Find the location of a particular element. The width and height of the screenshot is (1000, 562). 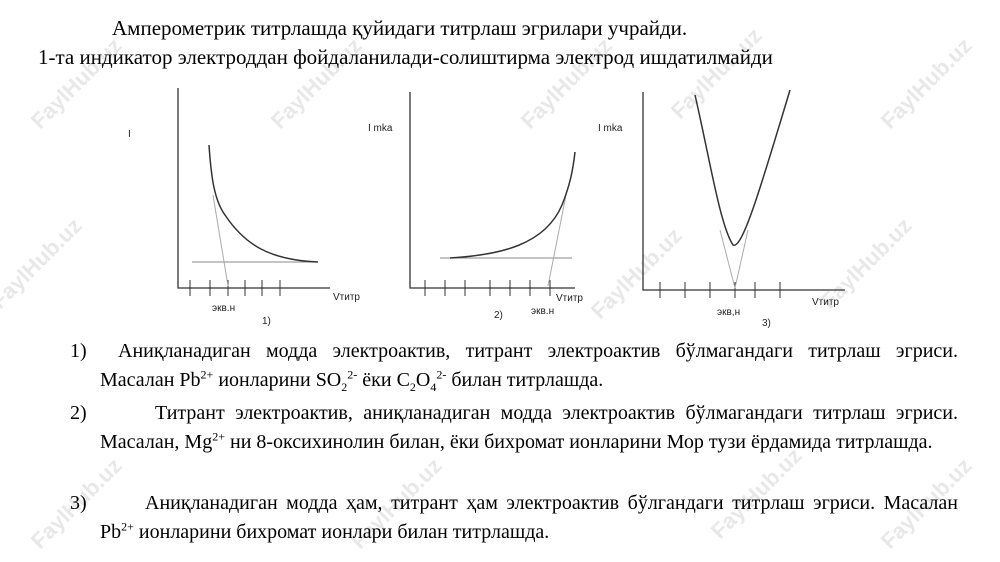

graph-1: I Vтитр экв.н 1) is located at coordinates (244, 207).